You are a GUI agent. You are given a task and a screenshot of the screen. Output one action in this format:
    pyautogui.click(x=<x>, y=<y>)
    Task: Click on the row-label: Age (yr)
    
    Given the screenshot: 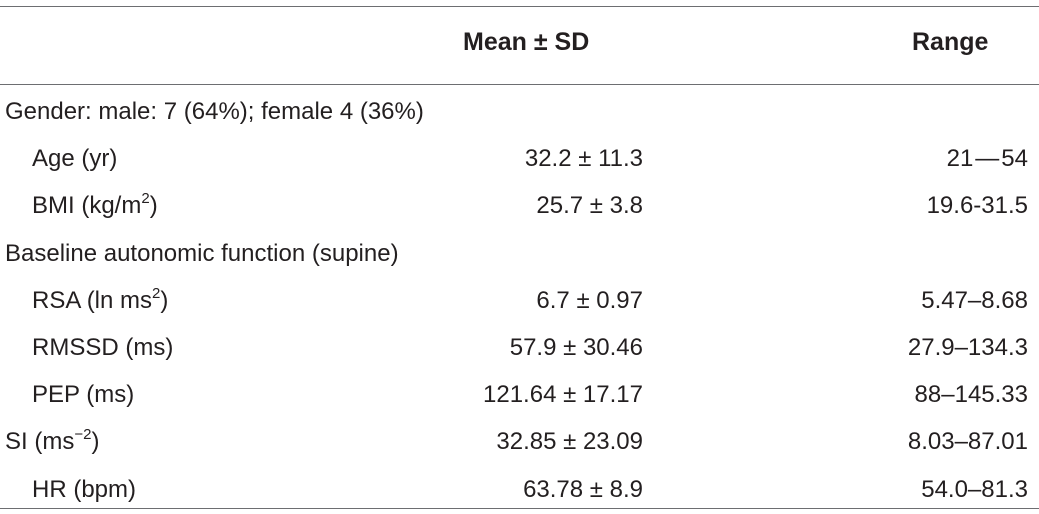 What is the action you would take?
    pyautogui.click(x=74, y=159)
    